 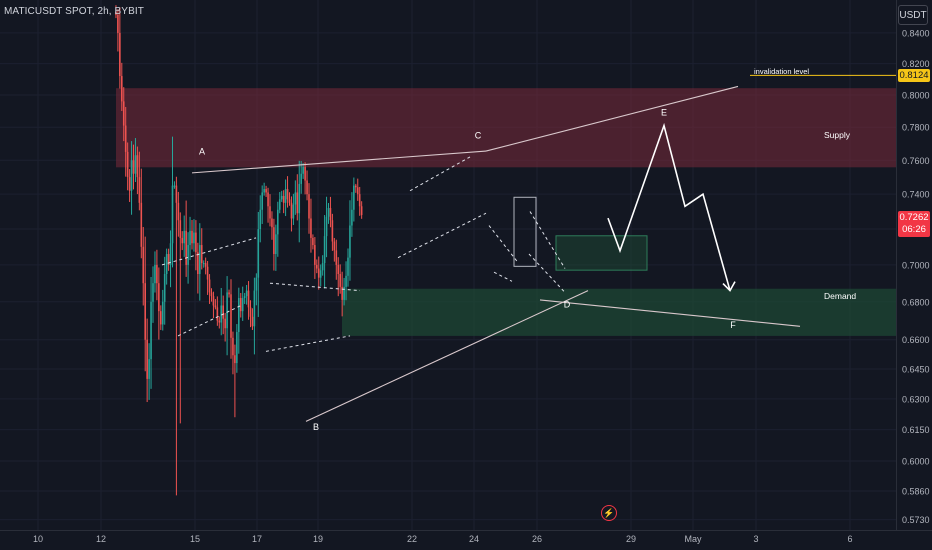 What do you see at coordinates (525, 231) in the screenshot?
I see `consolidation-box` at bounding box center [525, 231].